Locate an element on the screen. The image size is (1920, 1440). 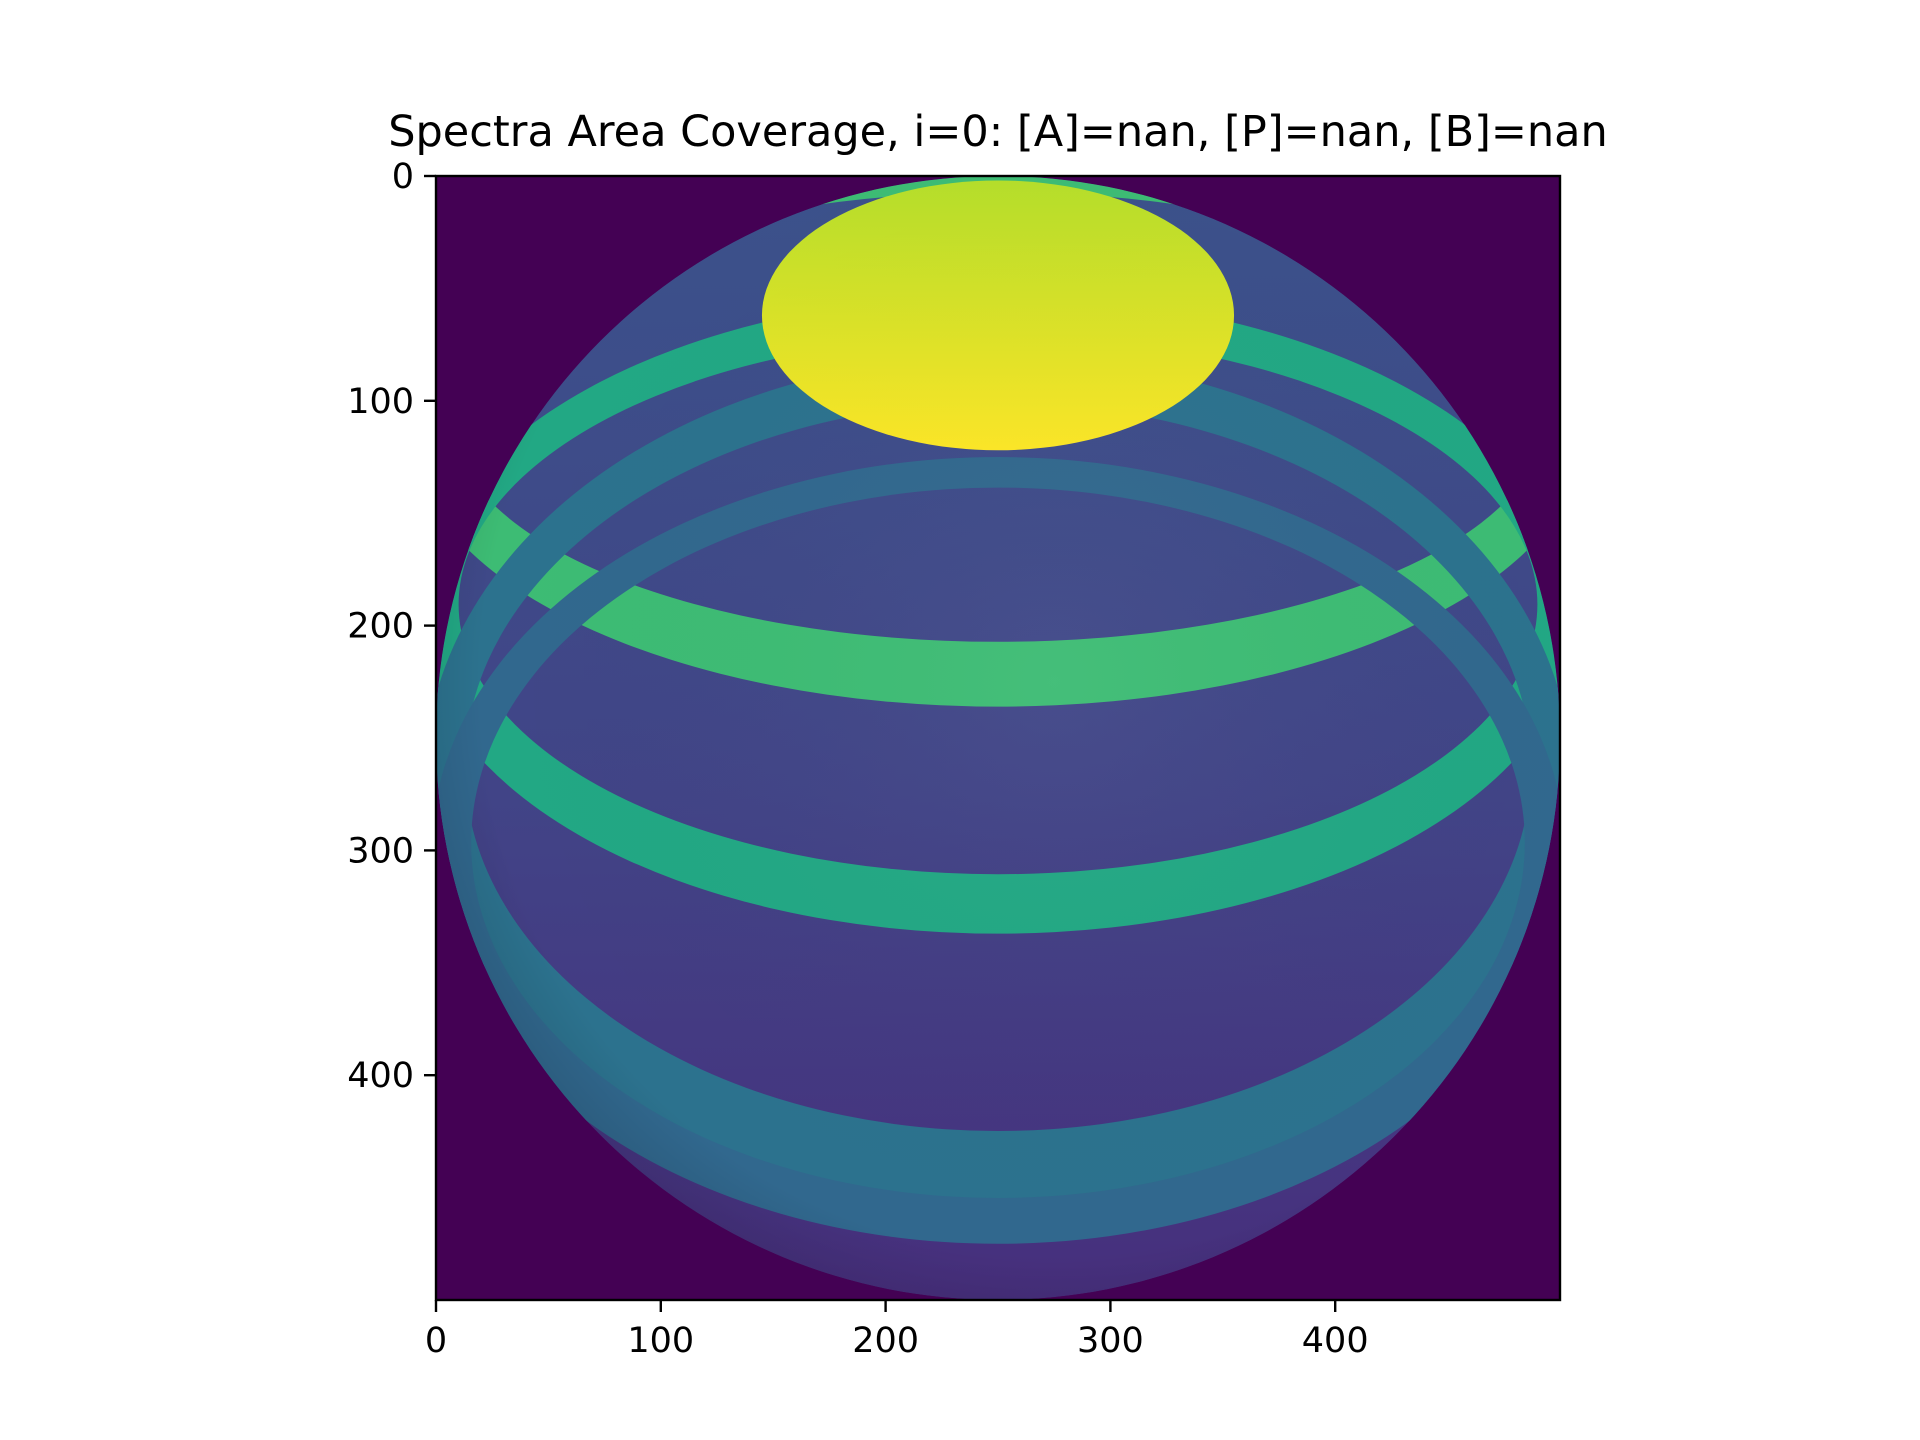
y-axis: 0 100 200 300 400 is located at coordinates (391, 626).